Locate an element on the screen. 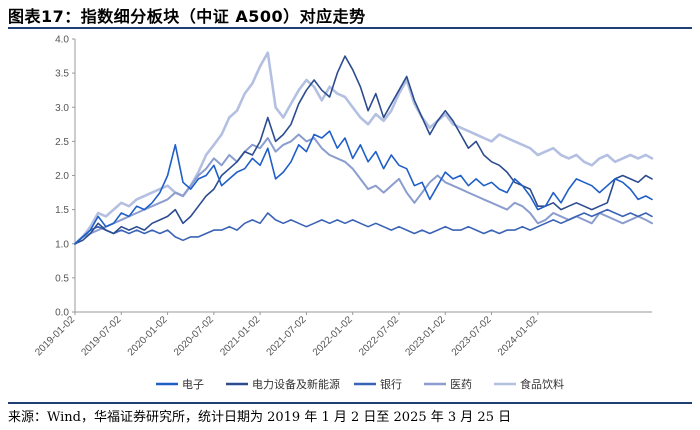 Image resolution: width=700 pixels, height=430 pixels. x-tick-label: 2024-01-02 is located at coordinates (518, 336).